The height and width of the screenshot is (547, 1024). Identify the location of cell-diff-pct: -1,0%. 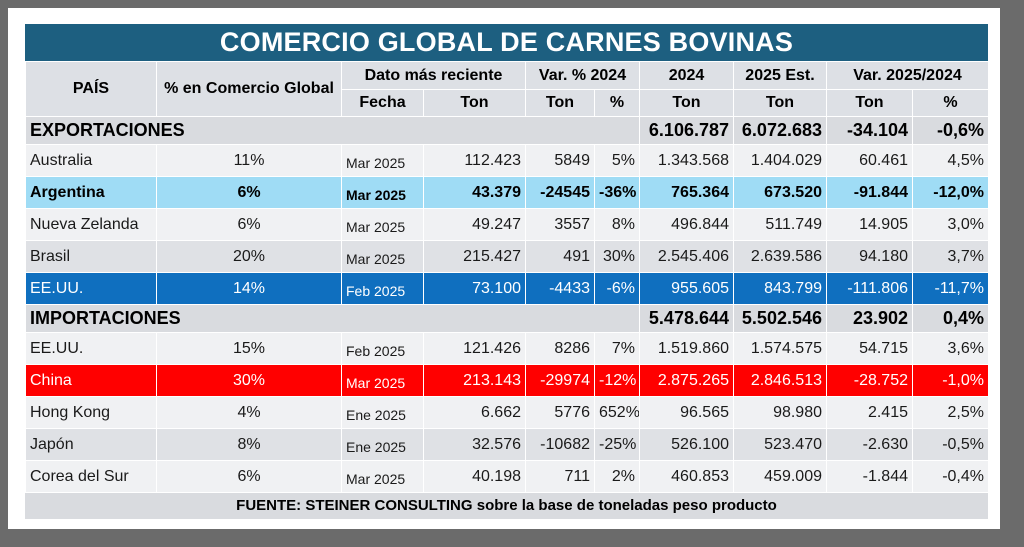
(950, 380).